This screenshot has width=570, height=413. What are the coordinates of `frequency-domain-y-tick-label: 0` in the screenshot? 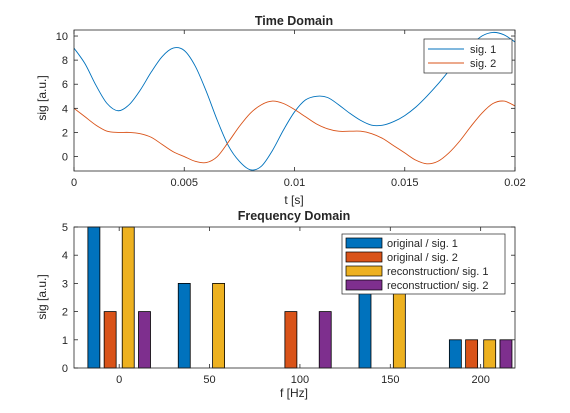 It's located at (65, 369).